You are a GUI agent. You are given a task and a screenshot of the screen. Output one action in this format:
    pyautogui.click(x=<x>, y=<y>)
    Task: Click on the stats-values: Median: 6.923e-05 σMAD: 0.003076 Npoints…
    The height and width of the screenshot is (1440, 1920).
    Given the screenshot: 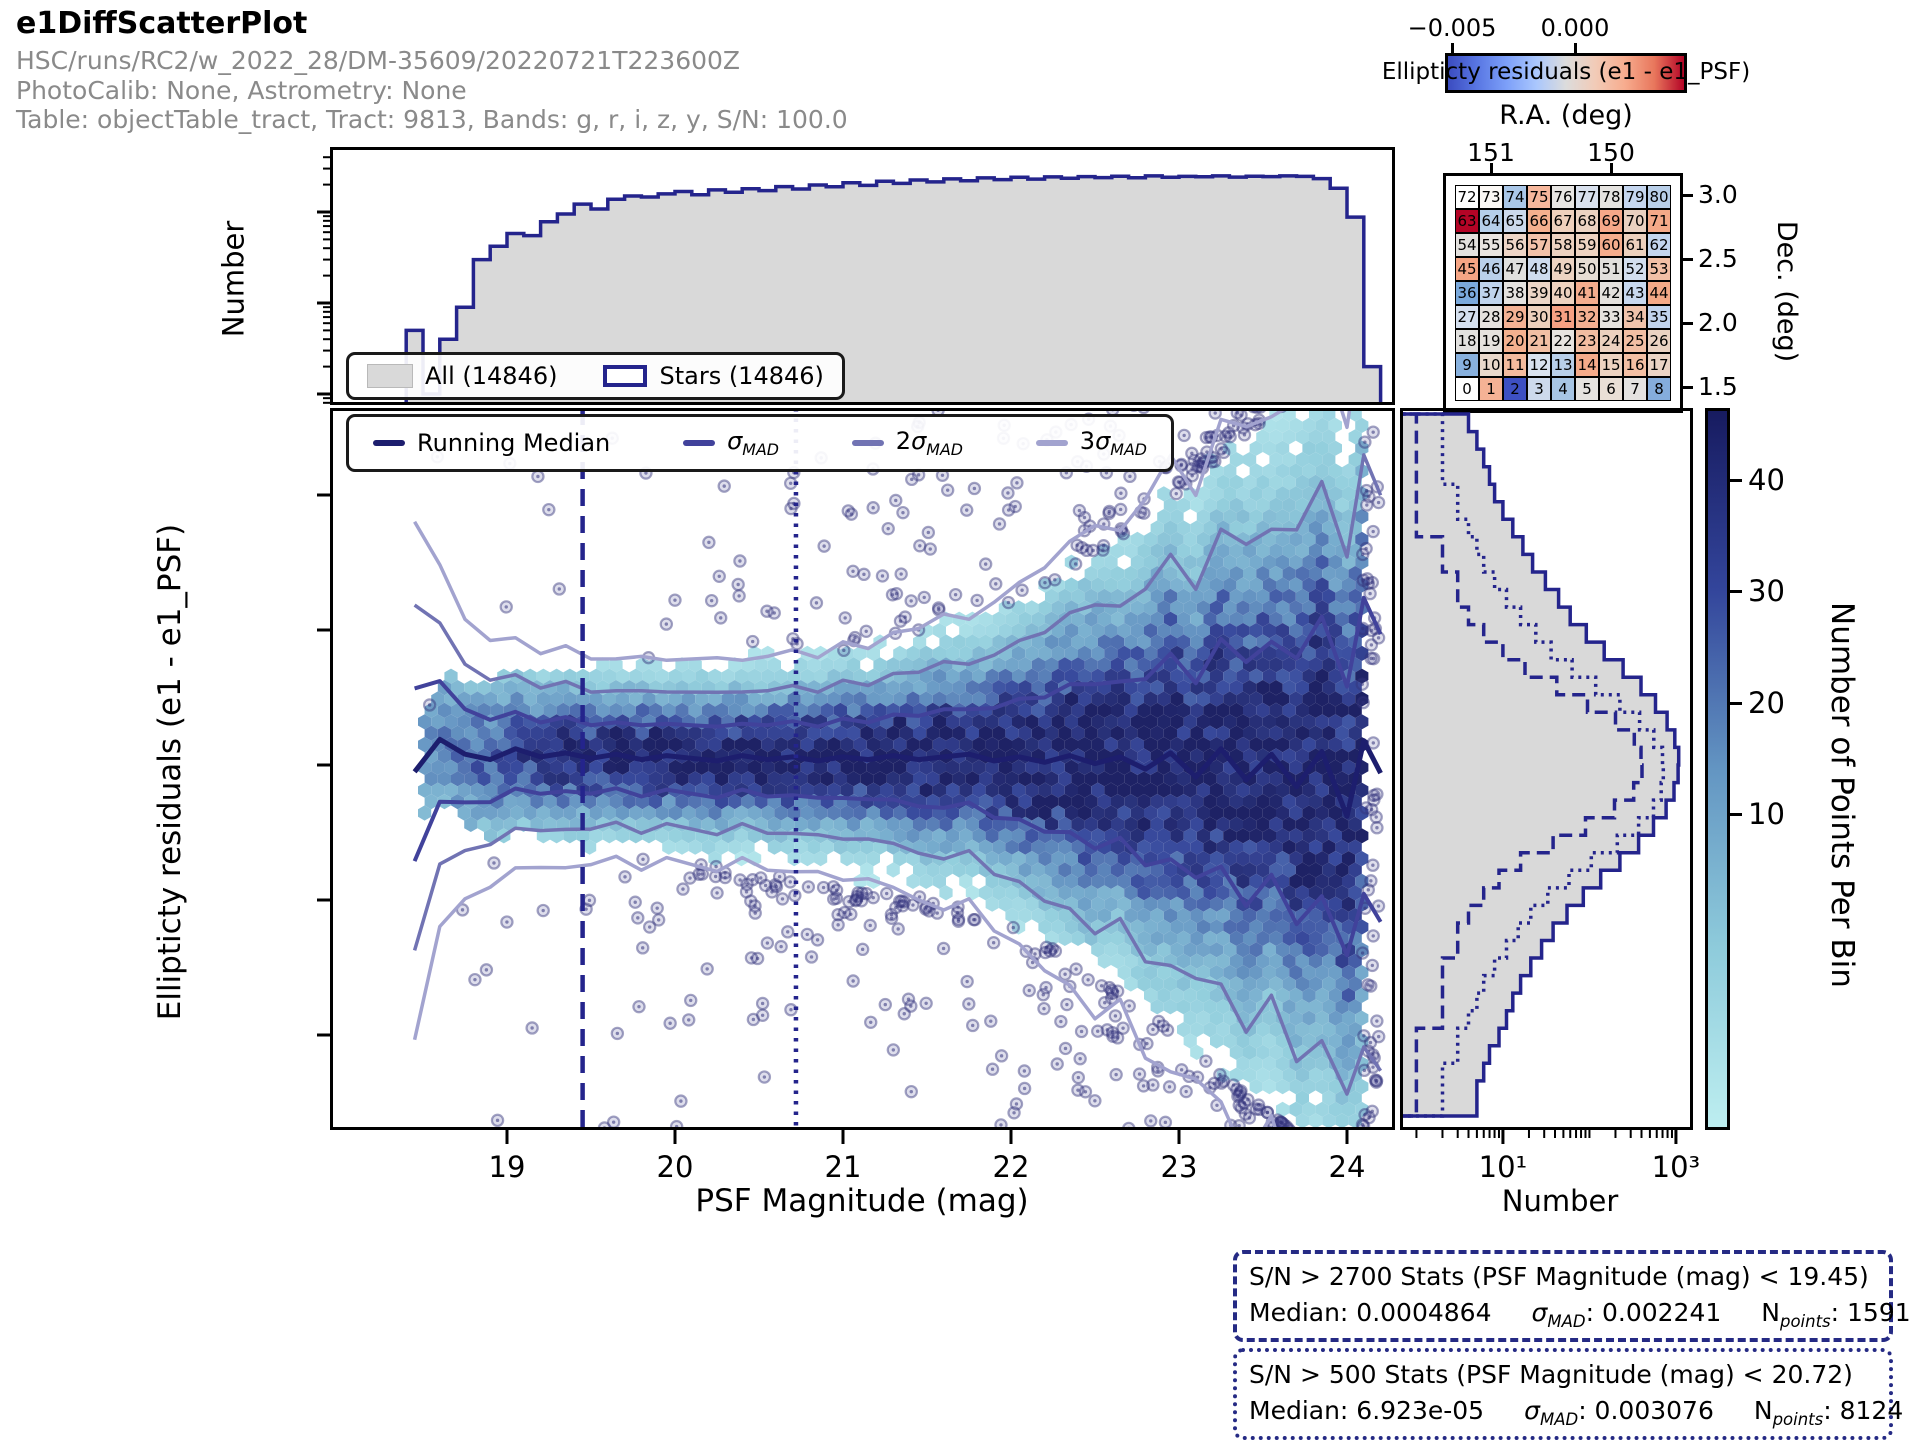 What is the action you would take?
    pyautogui.click(x=1576, y=1412)
    